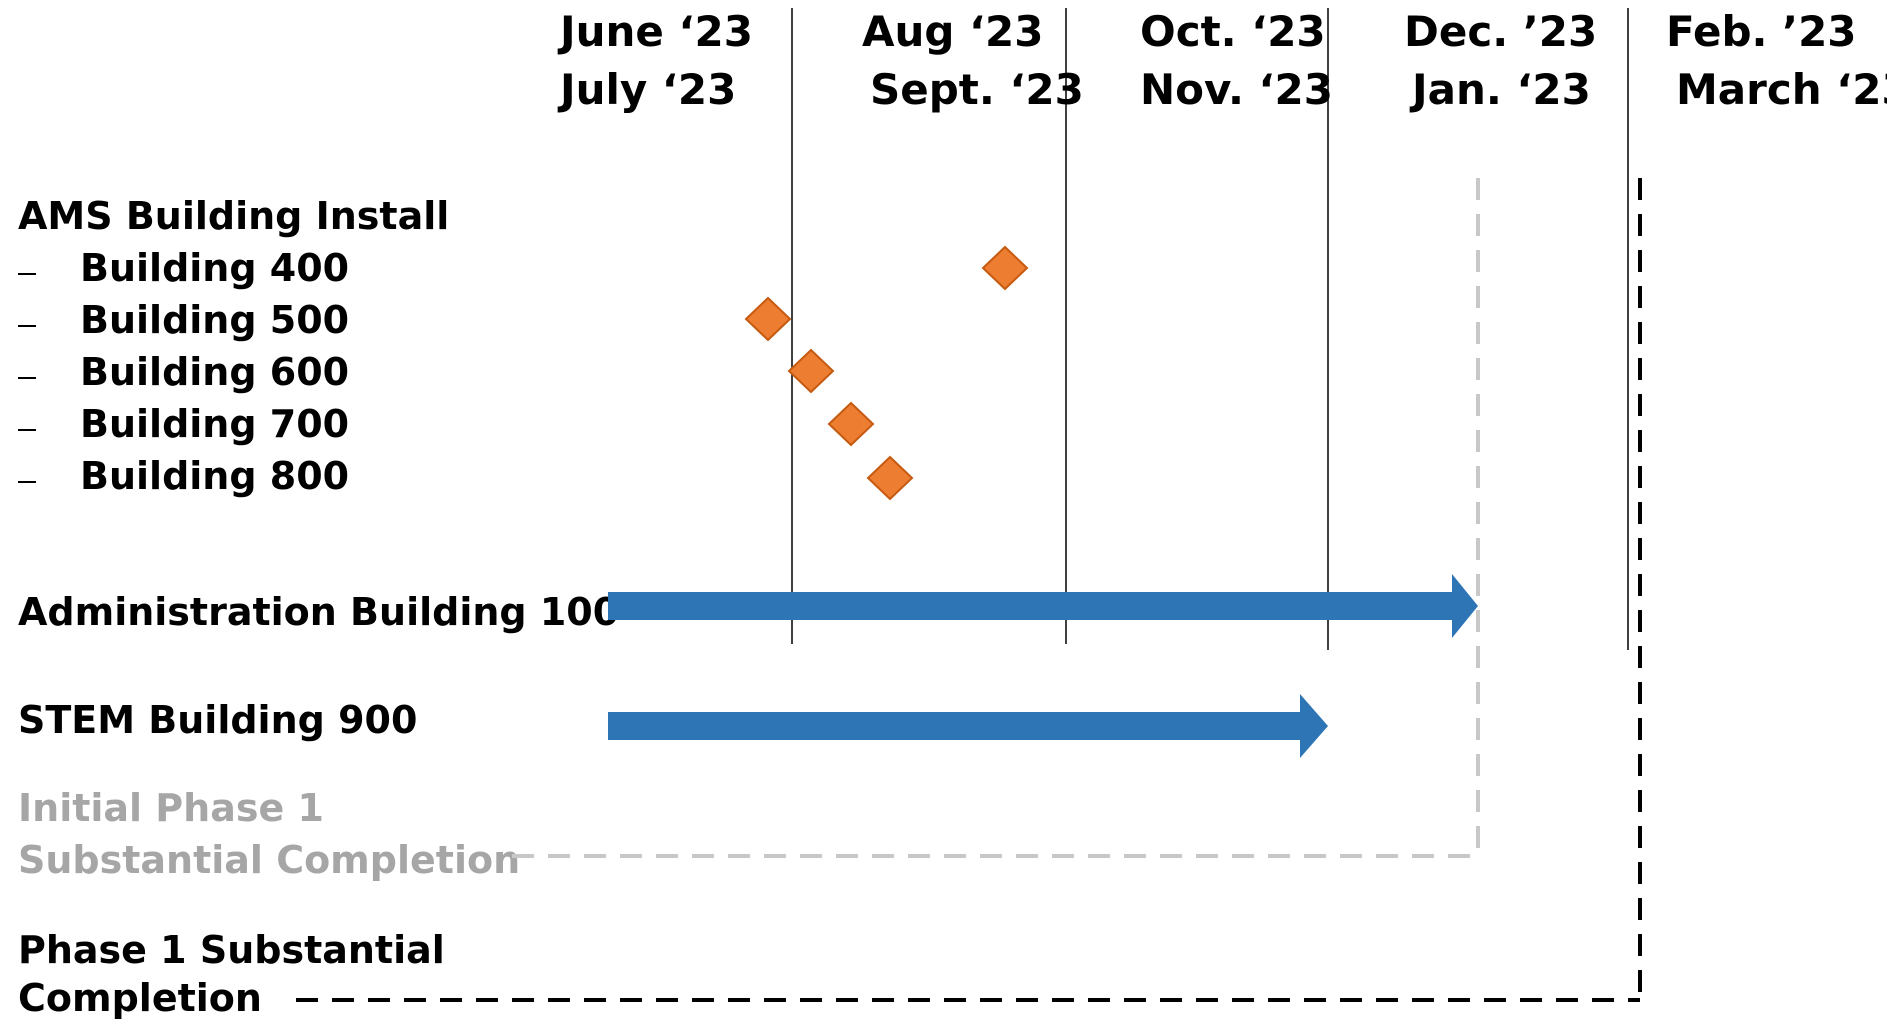 This screenshot has height=1024, width=1887. I want to click on ams-item-building-800: Building 800, so click(215, 476).